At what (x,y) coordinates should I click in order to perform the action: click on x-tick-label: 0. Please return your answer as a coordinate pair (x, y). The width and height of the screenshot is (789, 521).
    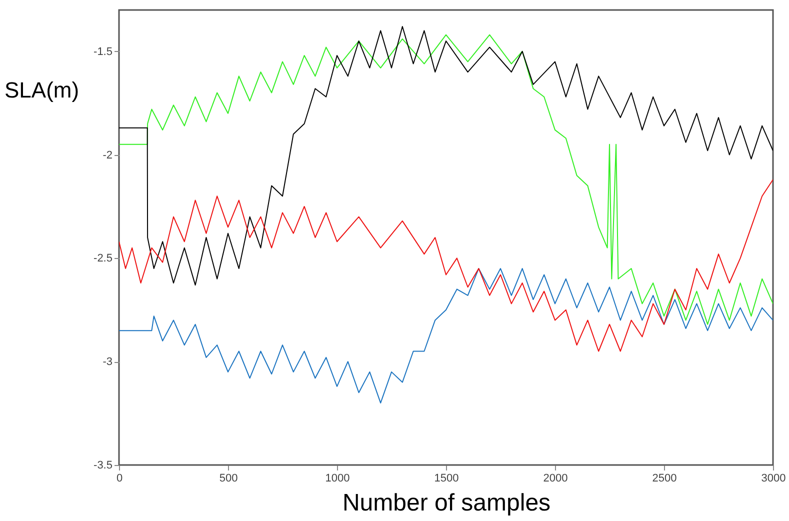
    Looking at the image, I should click on (119, 478).